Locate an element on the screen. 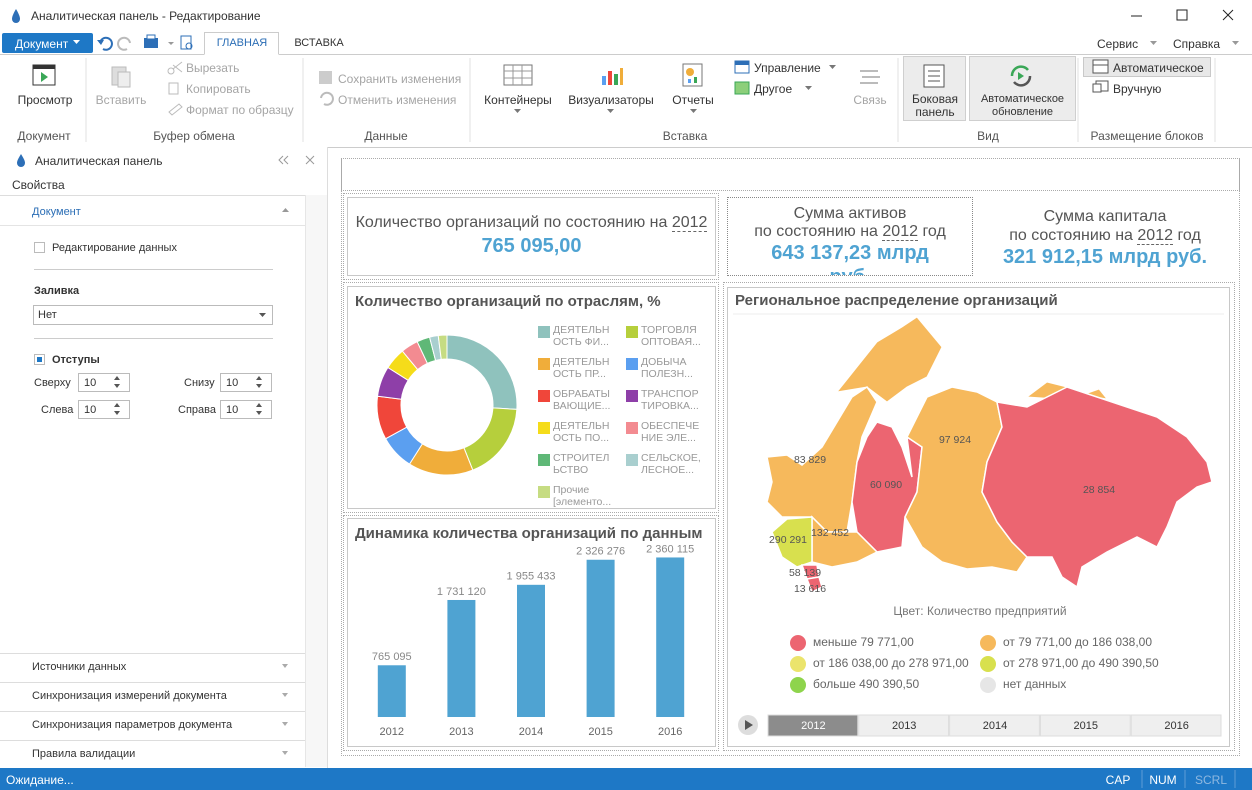  tab: ВСТАВКА is located at coordinates (319, 43).